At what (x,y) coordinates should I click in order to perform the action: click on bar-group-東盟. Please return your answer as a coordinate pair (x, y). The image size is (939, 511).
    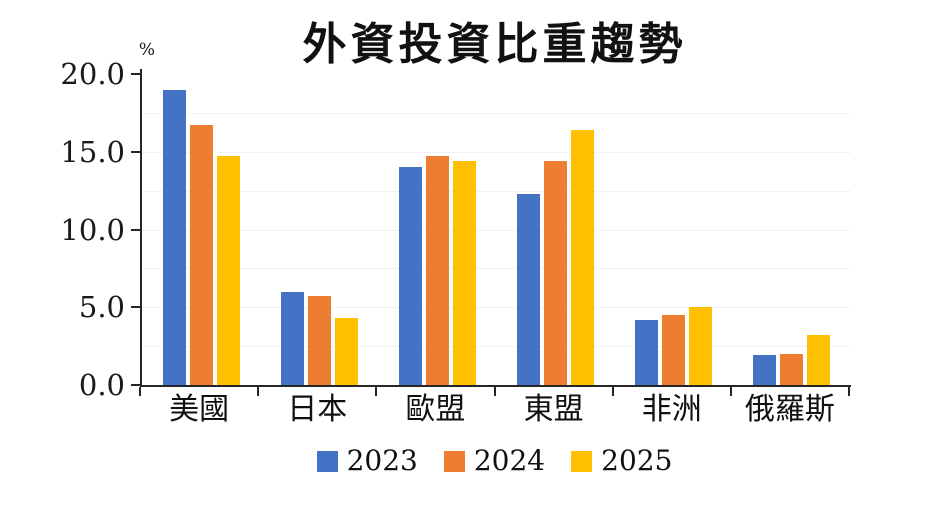
    Looking at the image, I should click on (556, 257).